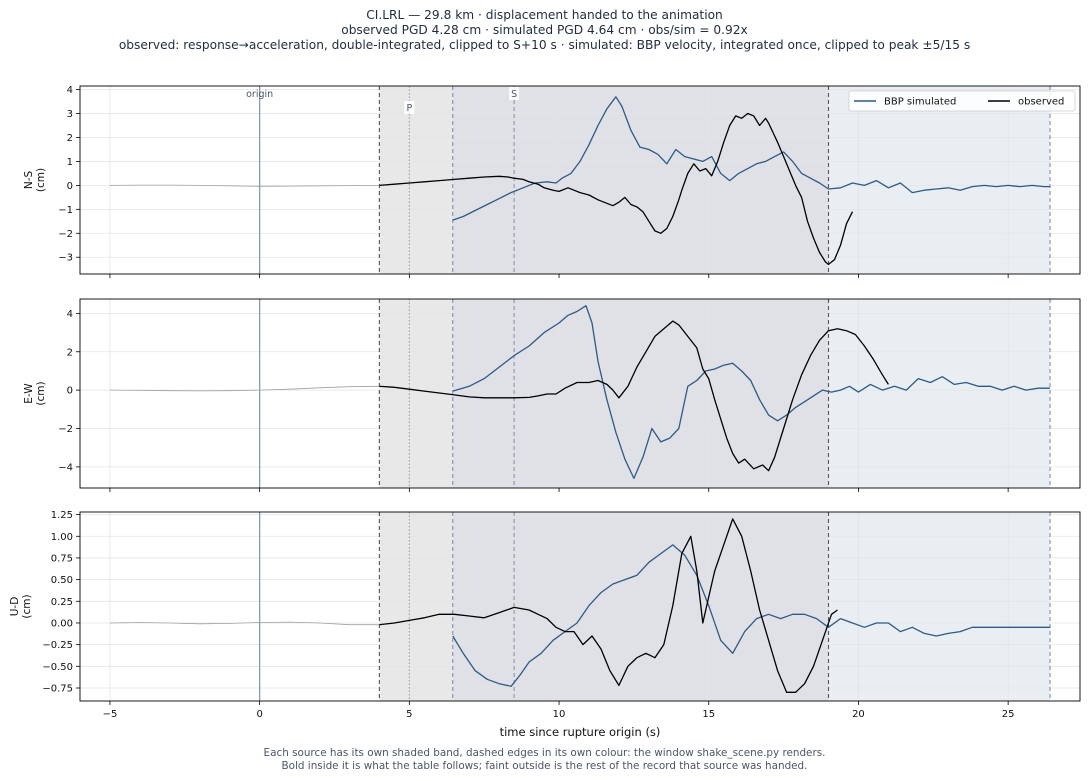  I want to click on y-tick-label: −1, so click(65, 210).